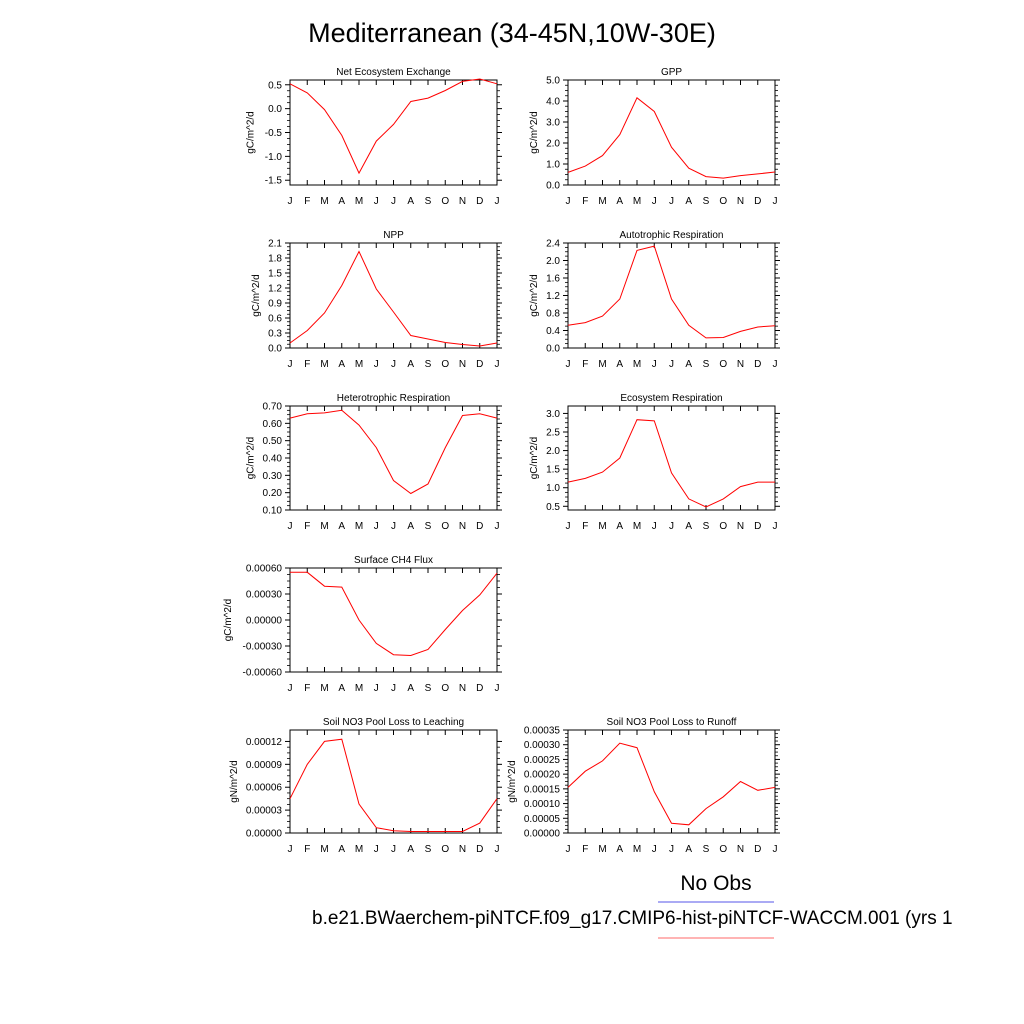 The width and height of the screenshot is (1024, 1024). I want to click on panel-9-xtick-label: N, so click(740, 849).